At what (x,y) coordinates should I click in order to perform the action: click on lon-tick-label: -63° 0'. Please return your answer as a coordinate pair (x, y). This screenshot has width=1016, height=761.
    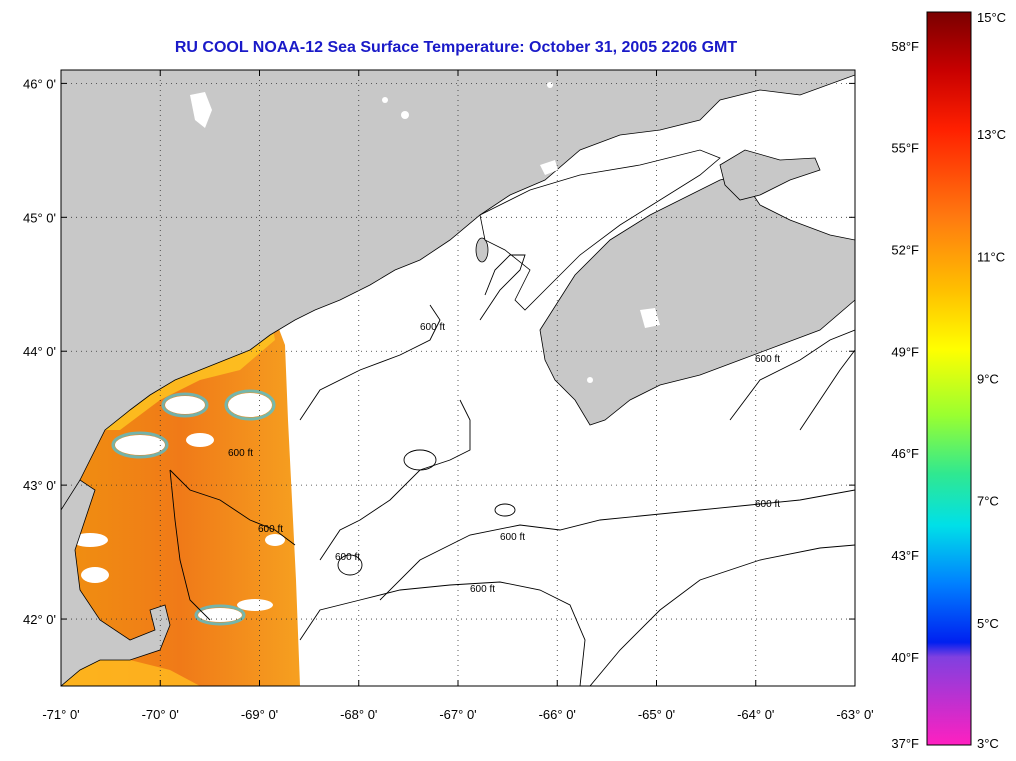
    Looking at the image, I should click on (854, 714).